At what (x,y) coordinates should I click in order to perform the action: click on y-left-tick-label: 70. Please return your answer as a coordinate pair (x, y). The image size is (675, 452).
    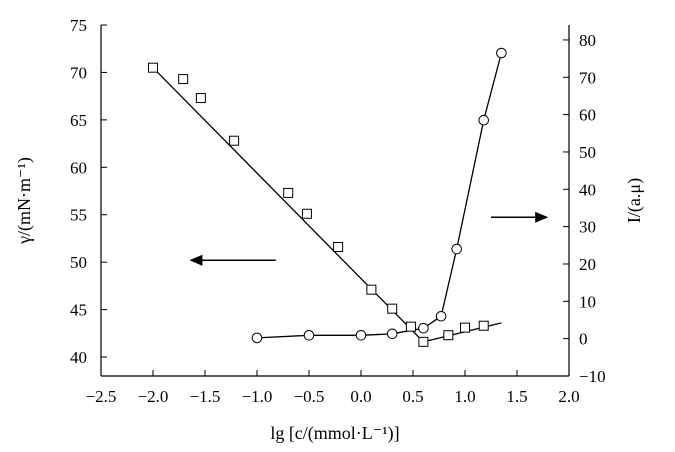
    Looking at the image, I should click on (78, 72).